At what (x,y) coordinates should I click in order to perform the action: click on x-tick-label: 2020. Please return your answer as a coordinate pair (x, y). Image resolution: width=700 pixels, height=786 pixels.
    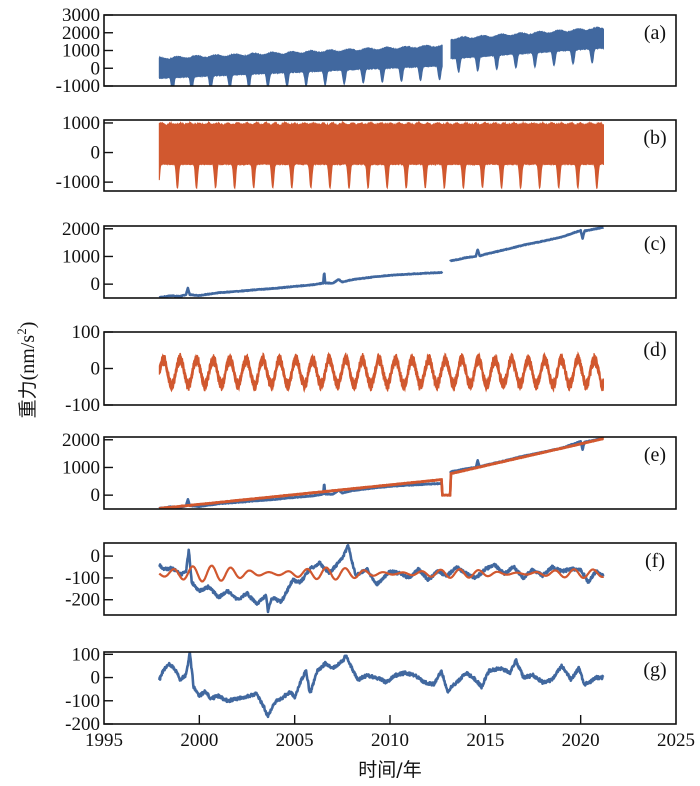
    Looking at the image, I should click on (581, 740).